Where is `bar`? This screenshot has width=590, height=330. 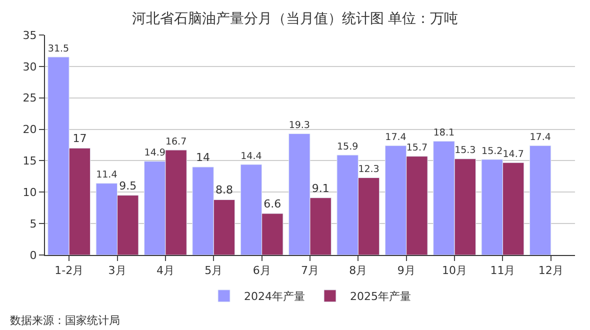
bar is located at coordinates (540, 200).